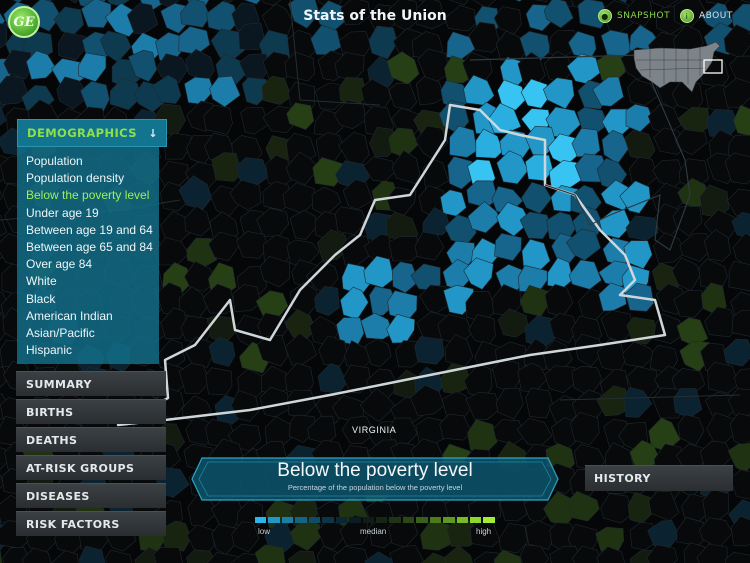 The width and height of the screenshot is (750, 563). I want to click on ge-logo: GE, so click(24, 22).